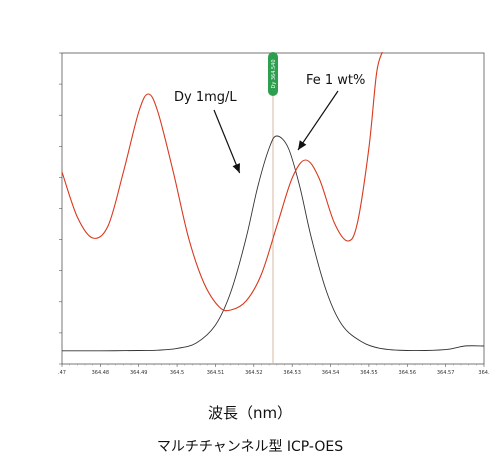 This screenshot has height=474, width=500. I want to click on x-tick-label: .47, so click(62, 373).